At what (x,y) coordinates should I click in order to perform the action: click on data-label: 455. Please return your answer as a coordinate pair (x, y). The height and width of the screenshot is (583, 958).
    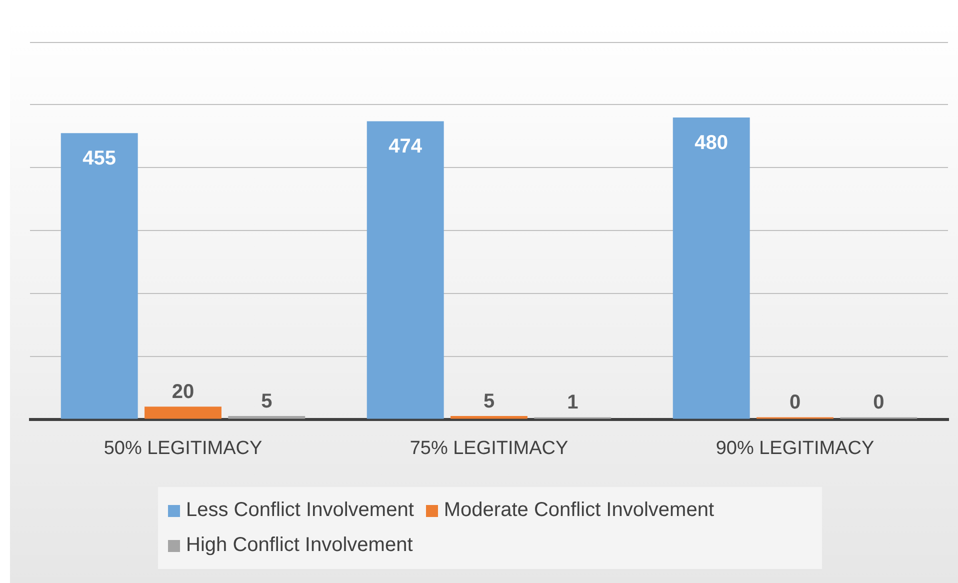
    Looking at the image, I should click on (99, 159).